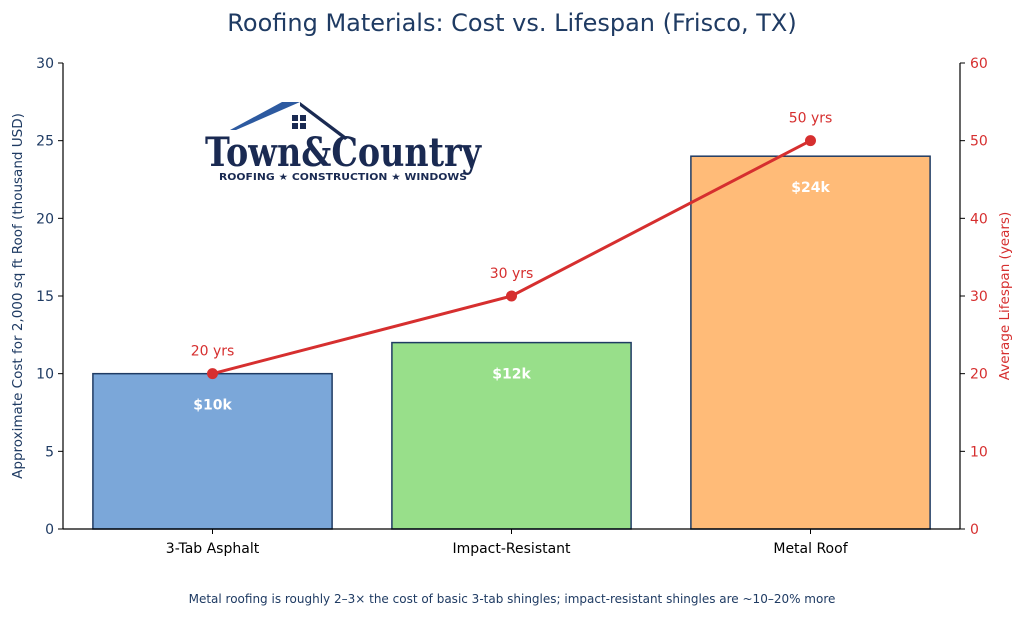 The height and width of the screenshot is (617, 1024). What do you see at coordinates (979, 64) in the screenshot?
I see `right-tick-label: 60` at bounding box center [979, 64].